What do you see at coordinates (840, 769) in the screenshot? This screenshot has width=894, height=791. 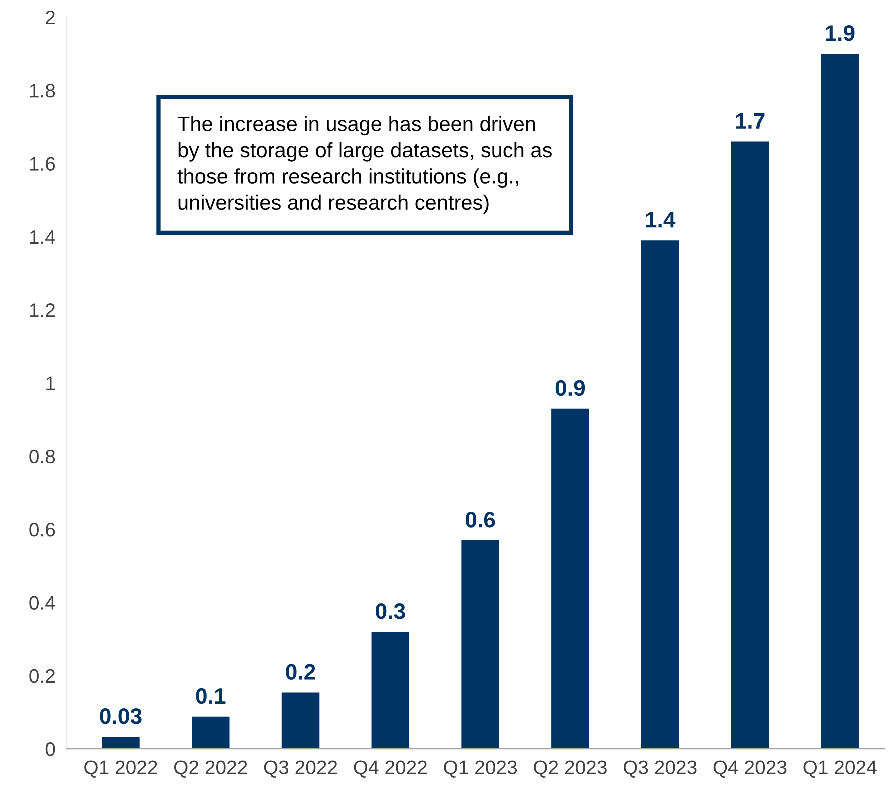 I see `x-tick-label: Q1 2024` at bounding box center [840, 769].